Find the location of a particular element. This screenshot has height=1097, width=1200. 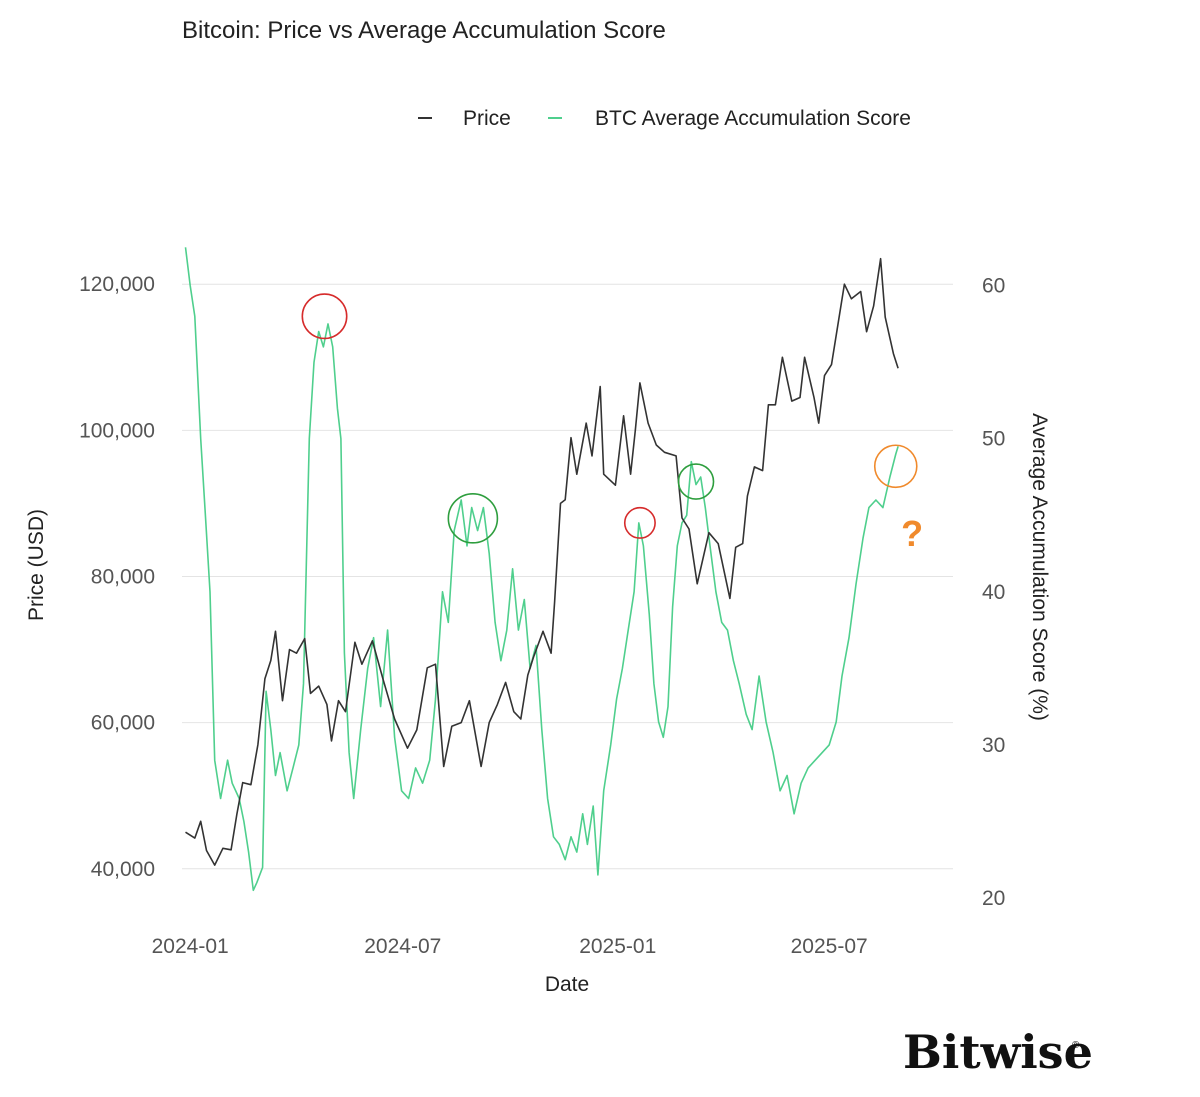

annotations: ? is located at coordinates (612, 423).